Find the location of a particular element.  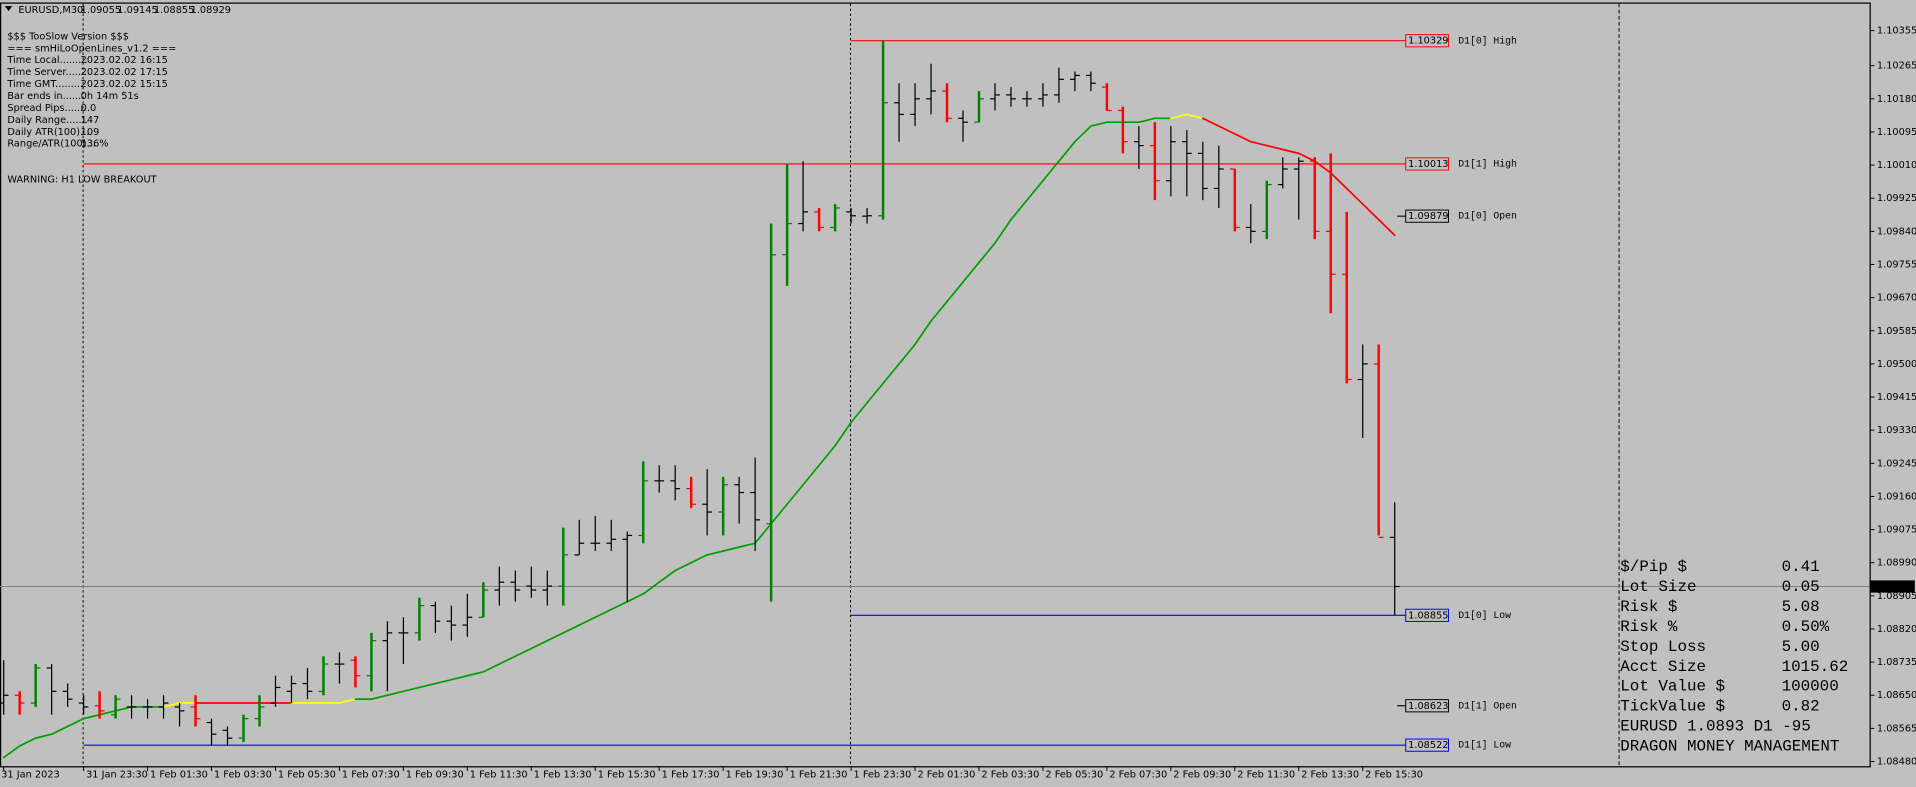

mm-label: TickValue $ is located at coordinates (1672, 707).